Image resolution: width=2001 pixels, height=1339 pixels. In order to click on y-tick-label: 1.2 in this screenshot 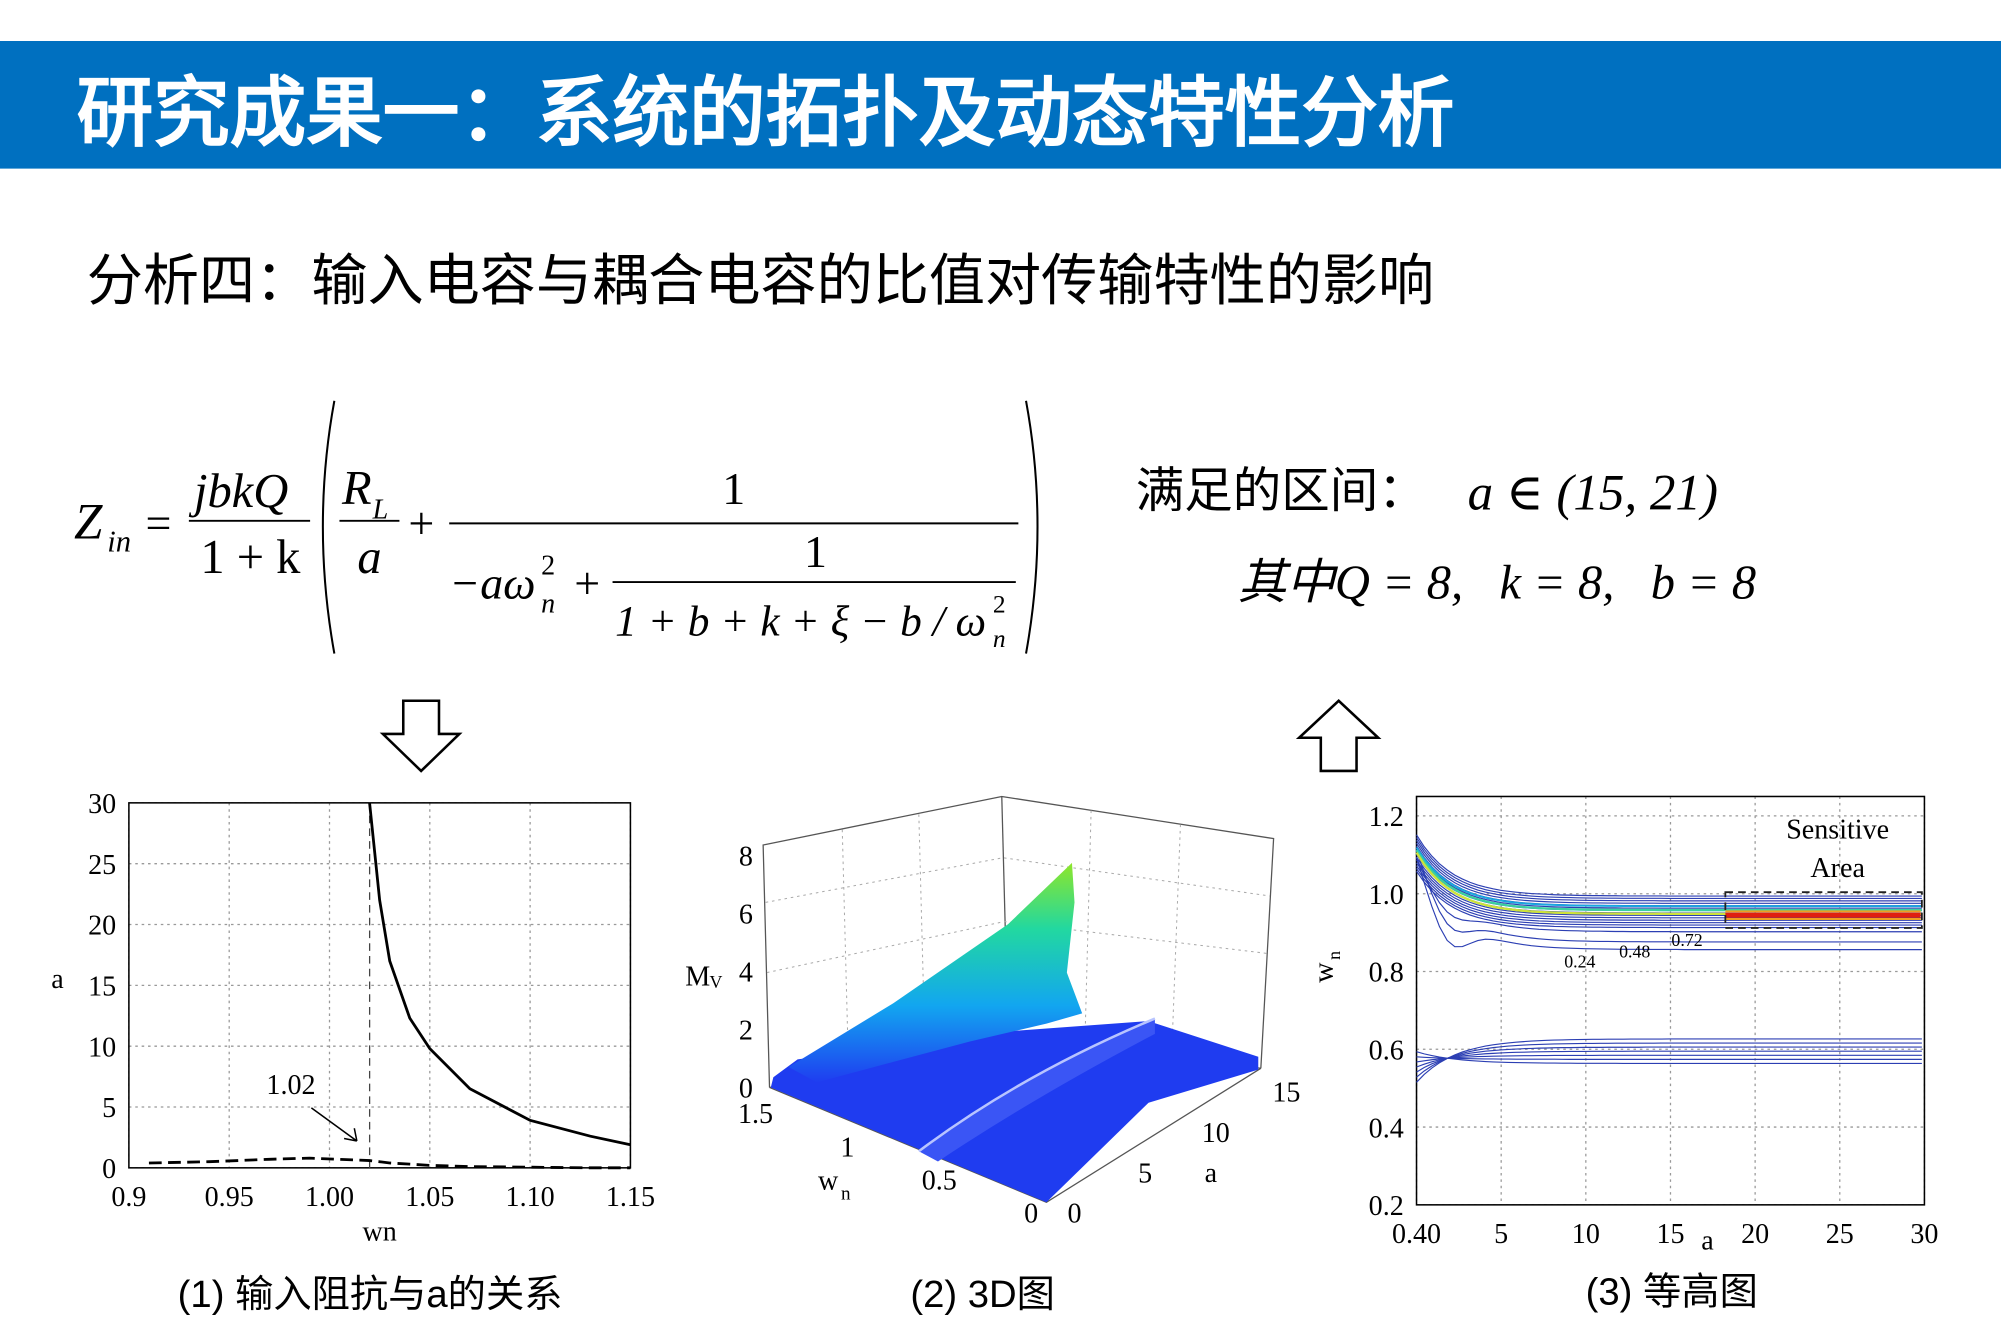, I will do `click(1386, 817)`.